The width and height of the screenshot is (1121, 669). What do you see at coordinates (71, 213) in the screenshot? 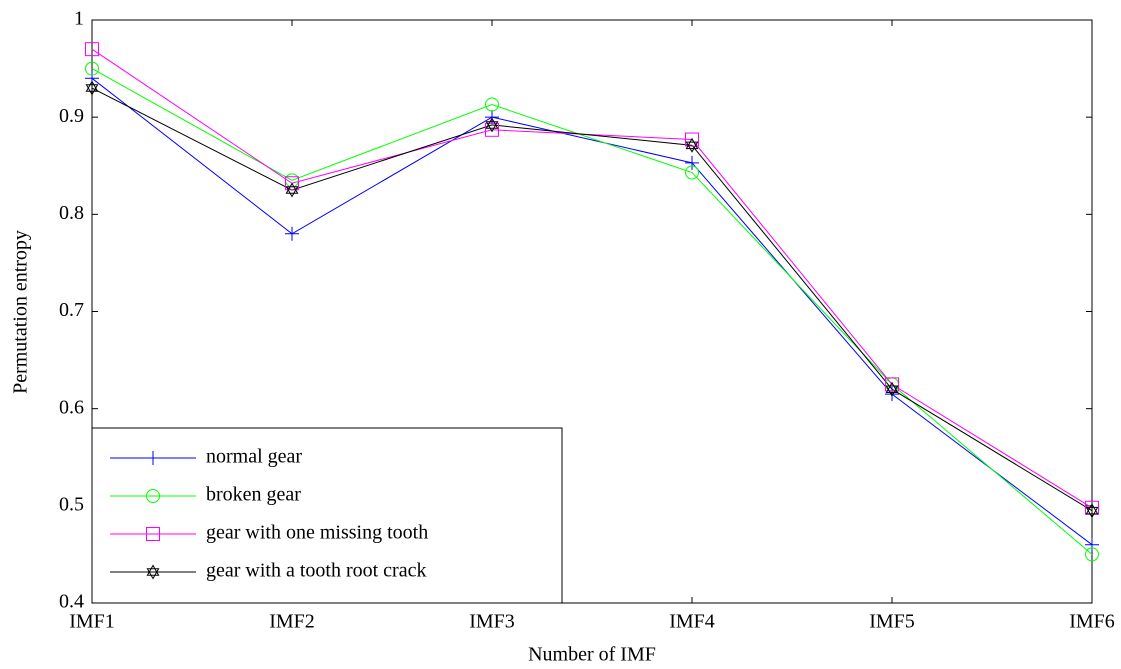
I see `y-tick-label: 0.8` at bounding box center [71, 213].